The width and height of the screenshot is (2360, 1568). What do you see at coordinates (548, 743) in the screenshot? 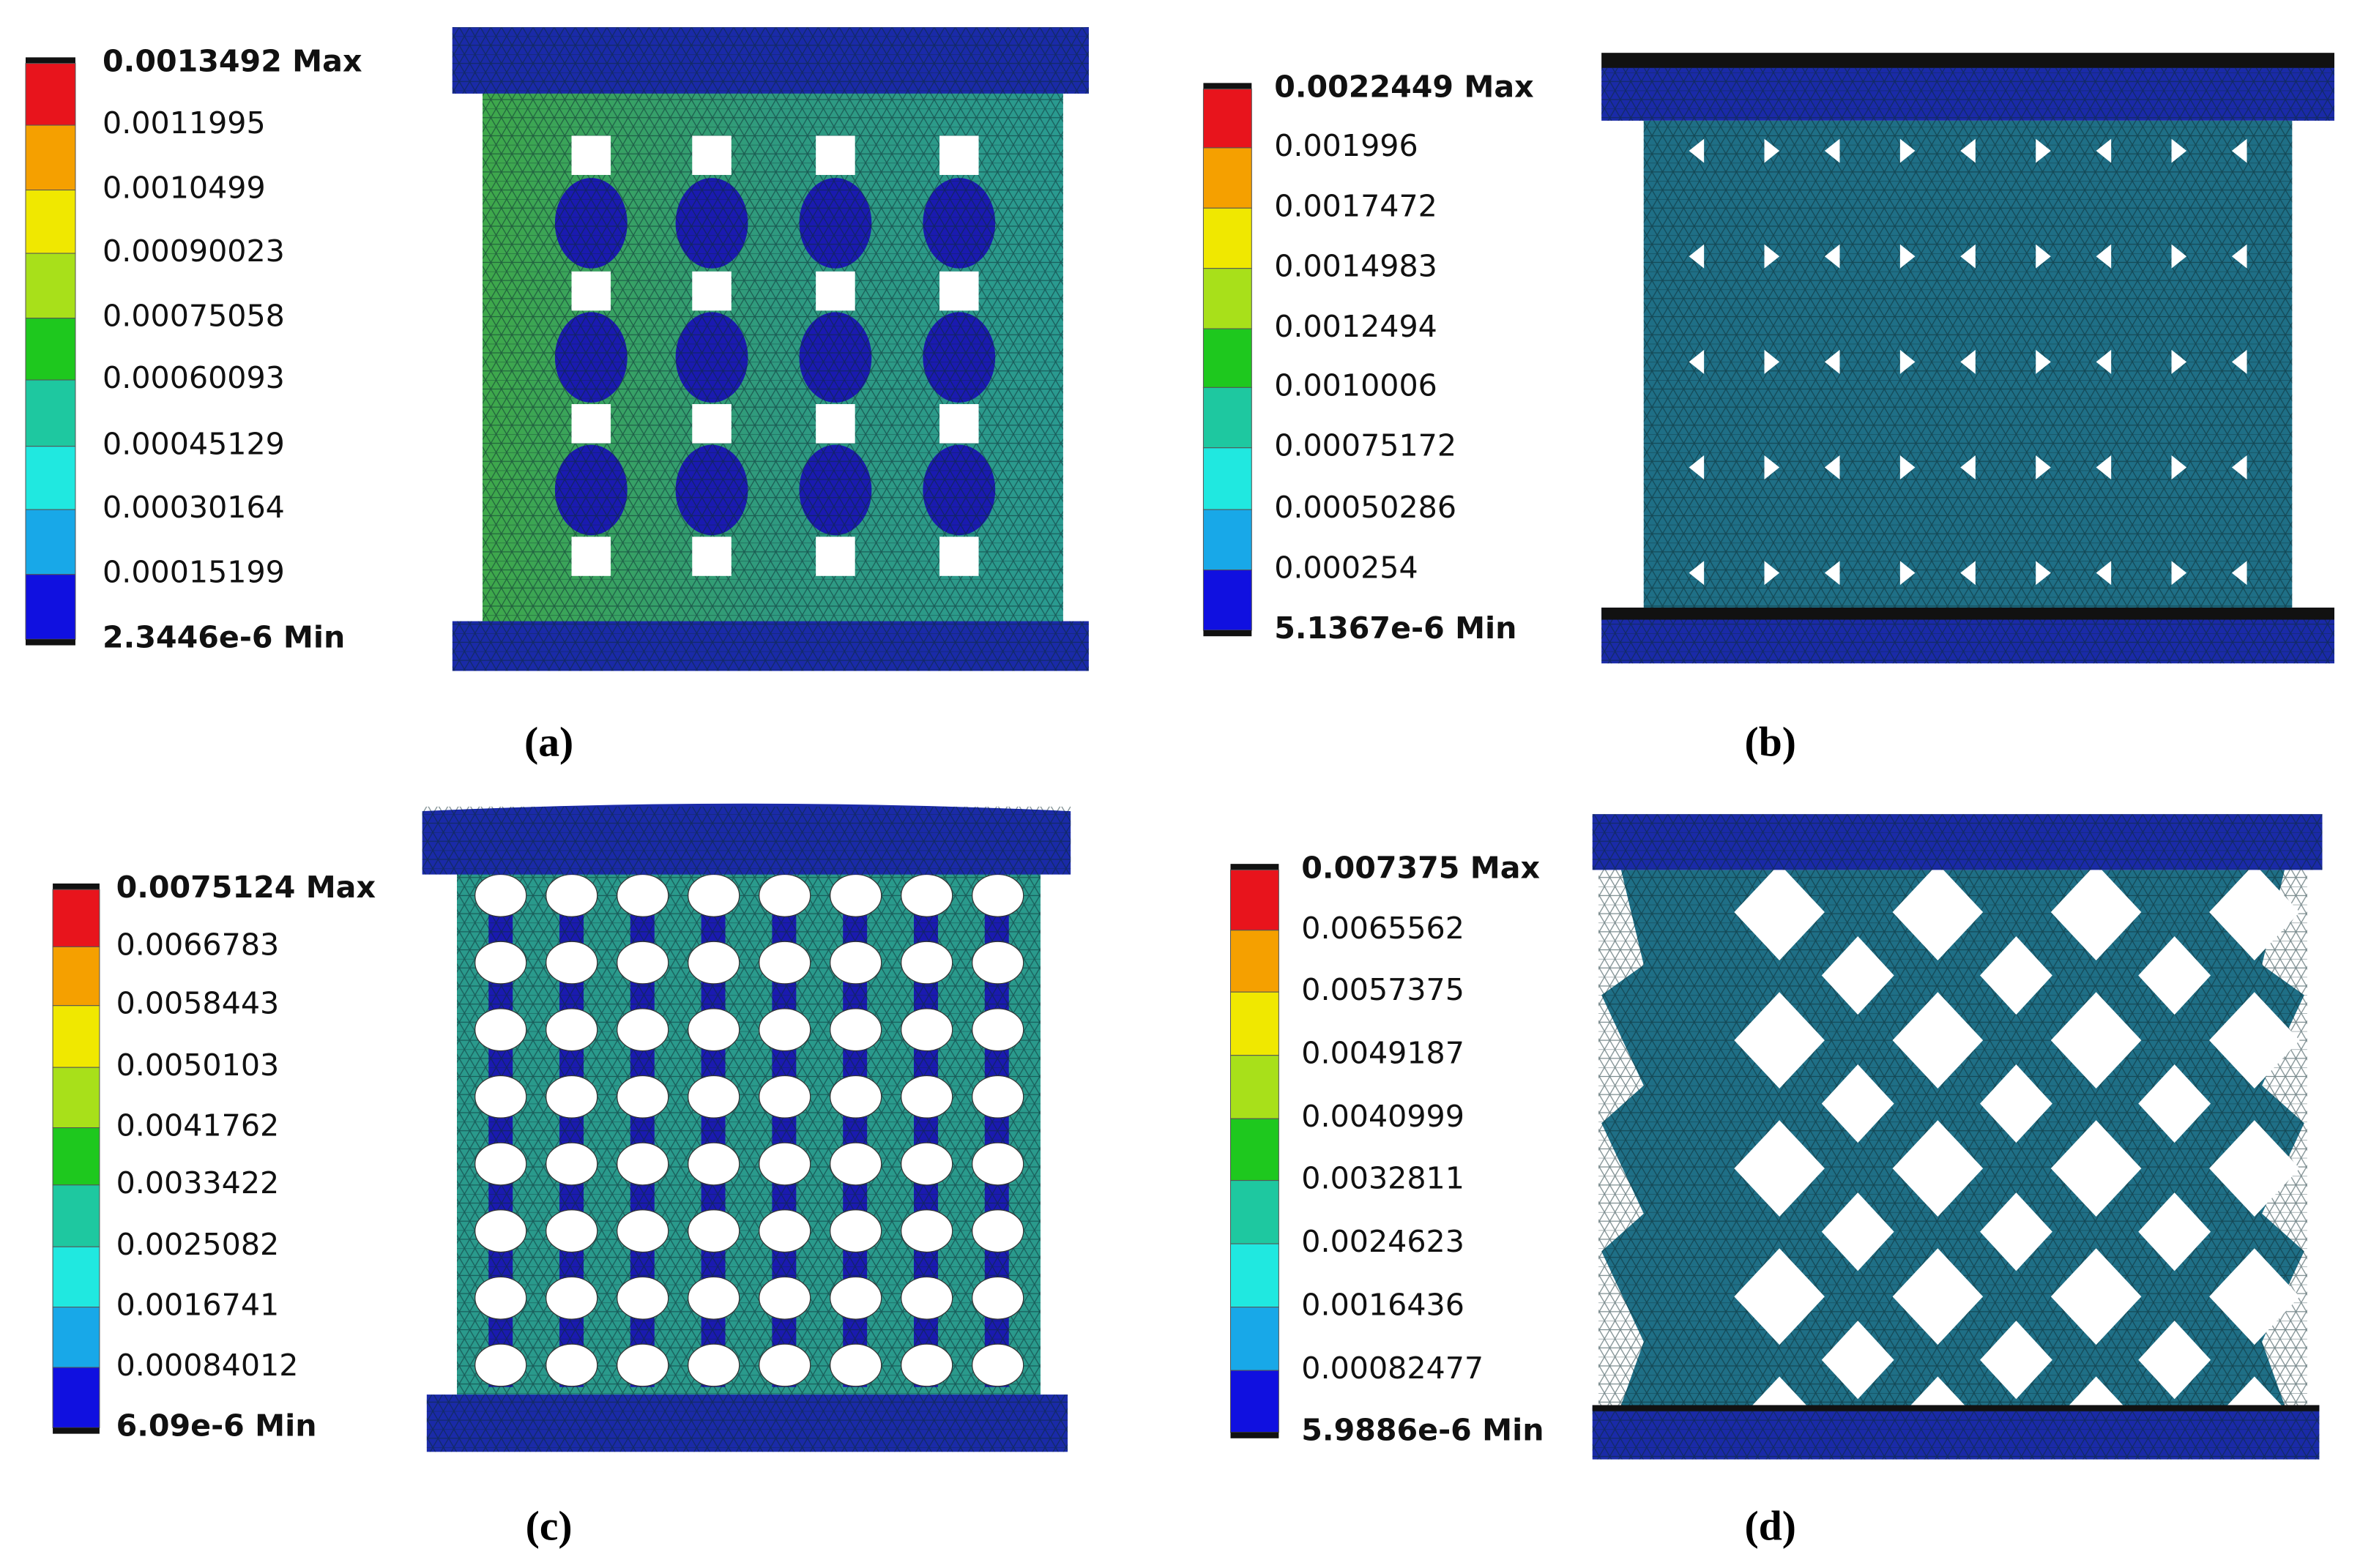
I see `caption: (a)` at bounding box center [548, 743].